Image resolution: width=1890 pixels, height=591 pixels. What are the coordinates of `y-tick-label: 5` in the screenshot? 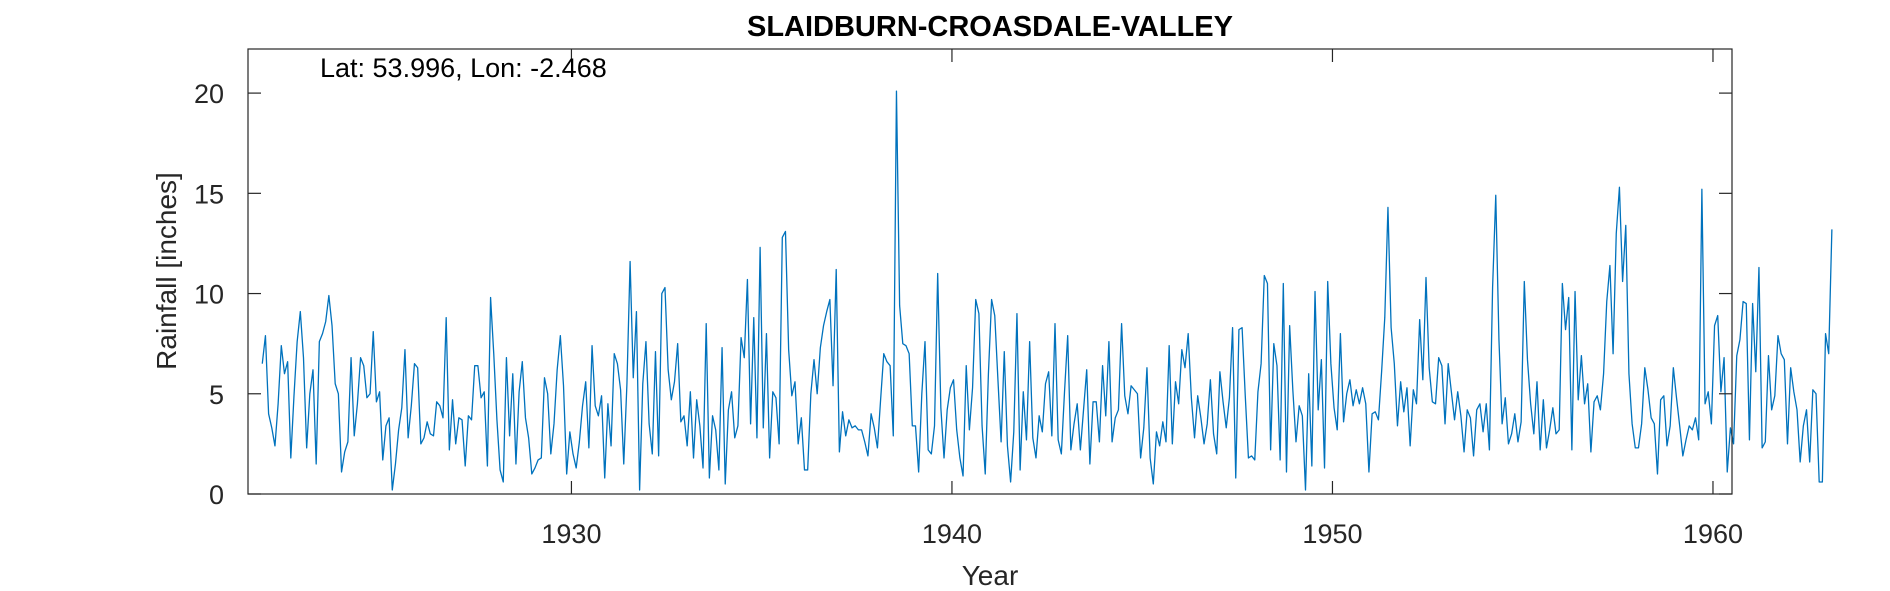 It's located at (216, 395).